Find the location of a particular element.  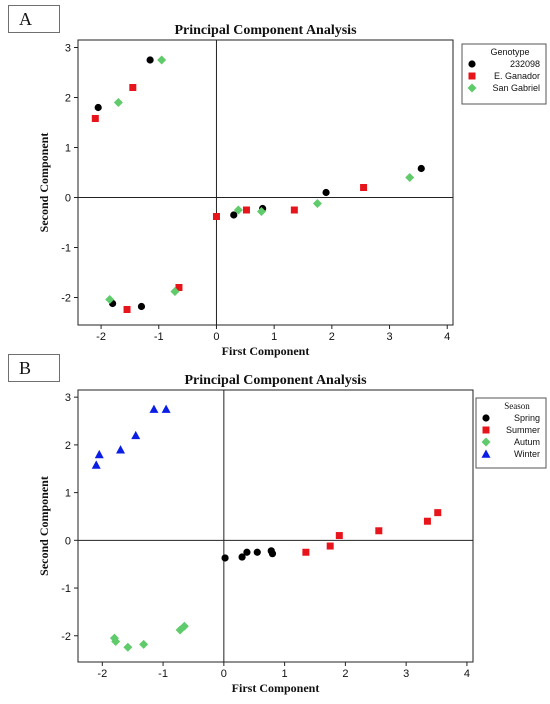

panel-label-b: B is located at coordinates (34, 368).